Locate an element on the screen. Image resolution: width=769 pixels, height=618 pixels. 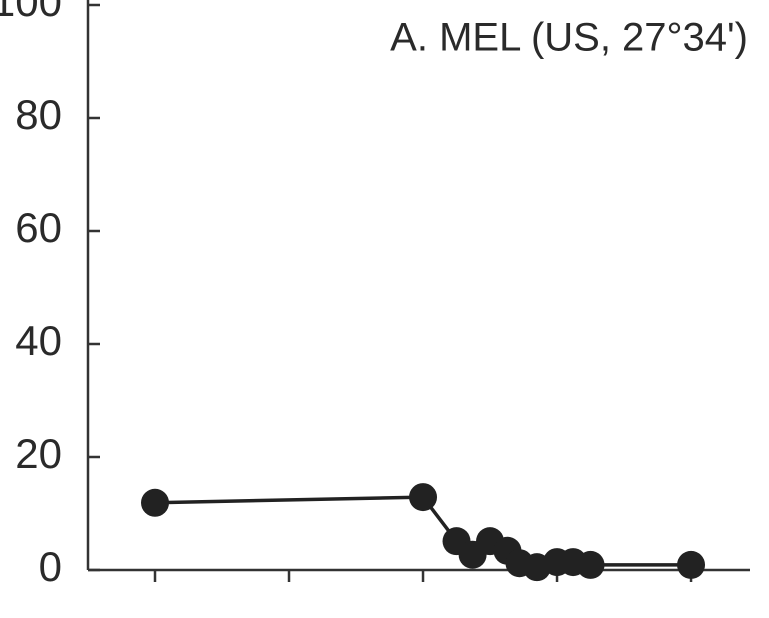
y-tick-label: 20 is located at coordinates (38, 453).